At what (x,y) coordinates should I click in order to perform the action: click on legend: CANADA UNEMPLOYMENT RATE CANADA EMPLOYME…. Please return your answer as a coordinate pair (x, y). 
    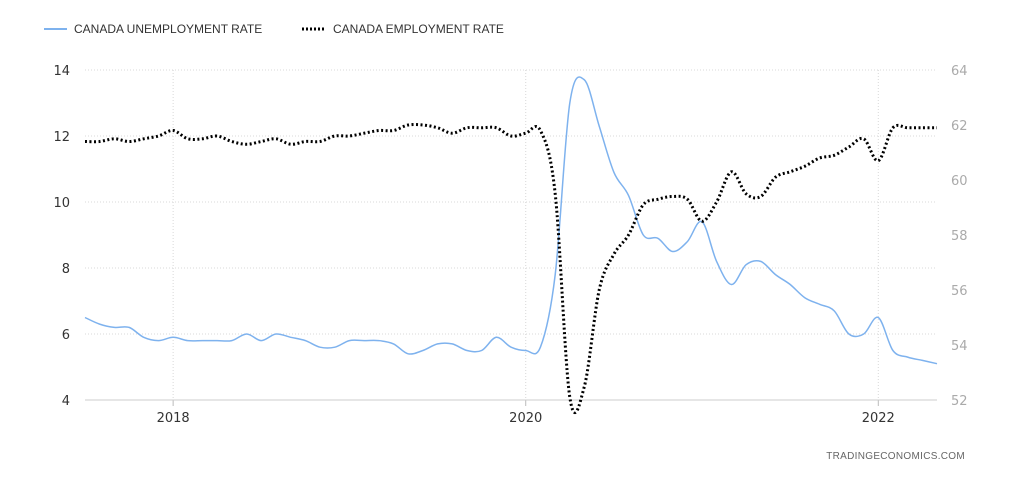
    Looking at the image, I should click on (274, 29).